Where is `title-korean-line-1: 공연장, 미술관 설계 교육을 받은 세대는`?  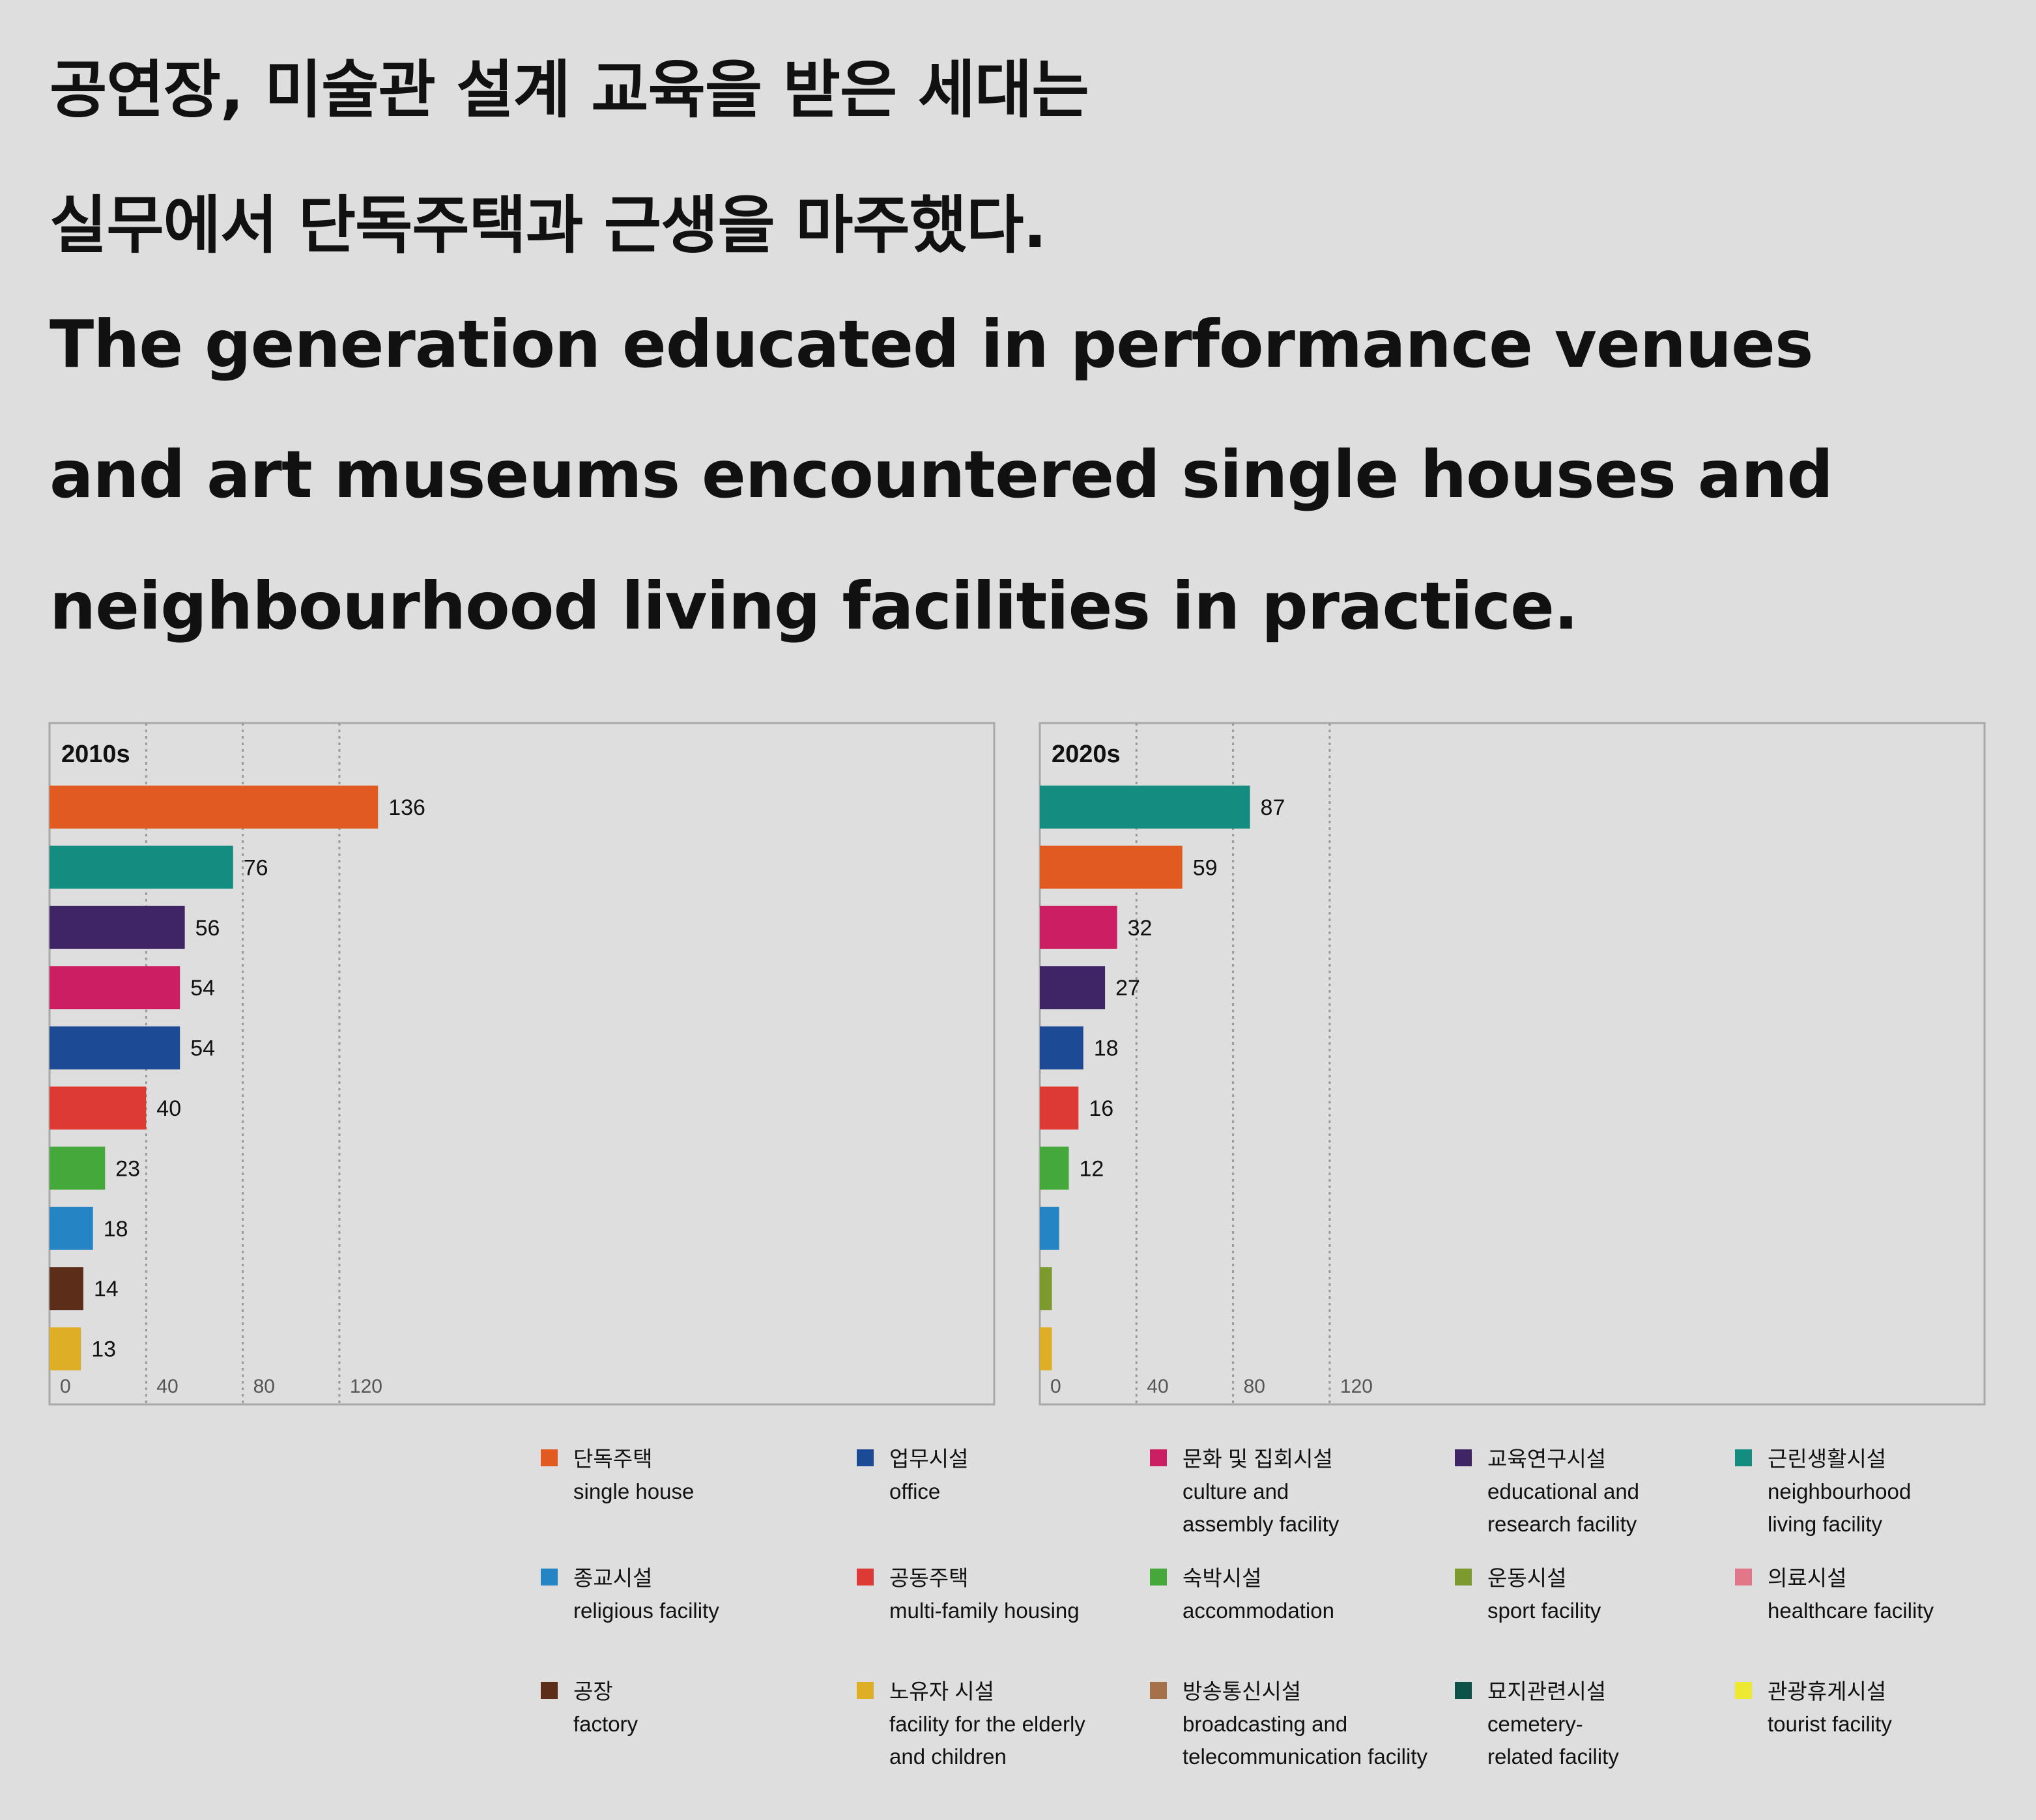 title-korean-line-1: 공연장, 미술관 설계 교육을 받은 세대는 is located at coordinates (569, 90).